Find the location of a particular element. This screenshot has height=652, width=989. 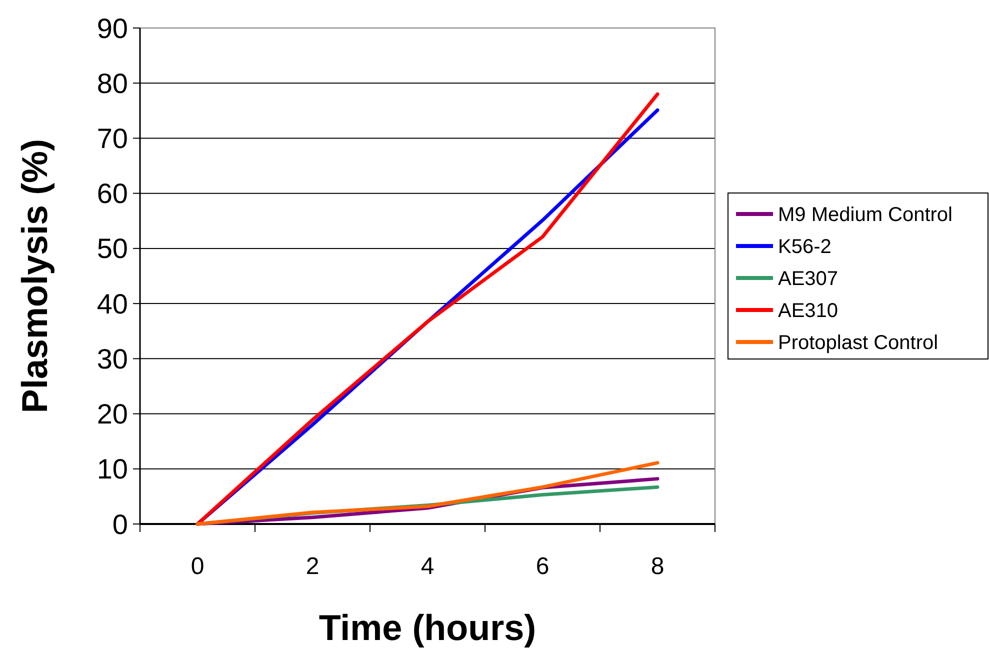

x-tick-label: 8 is located at coordinates (657, 566).